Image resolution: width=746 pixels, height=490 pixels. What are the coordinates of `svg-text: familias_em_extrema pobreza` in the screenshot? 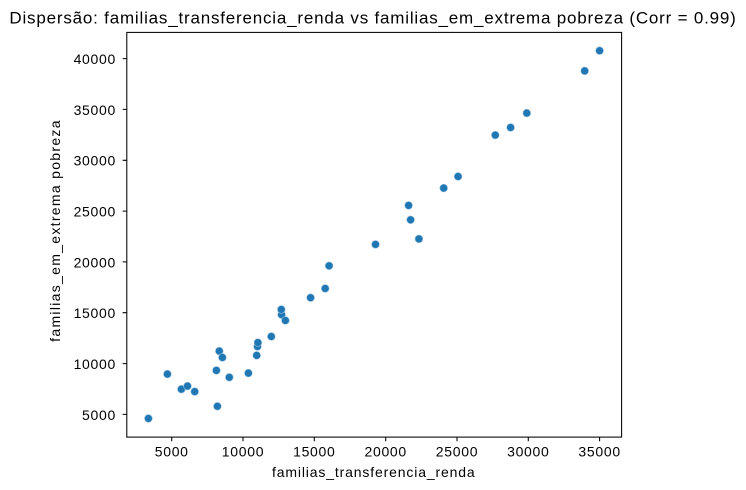 It's located at (55, 230).